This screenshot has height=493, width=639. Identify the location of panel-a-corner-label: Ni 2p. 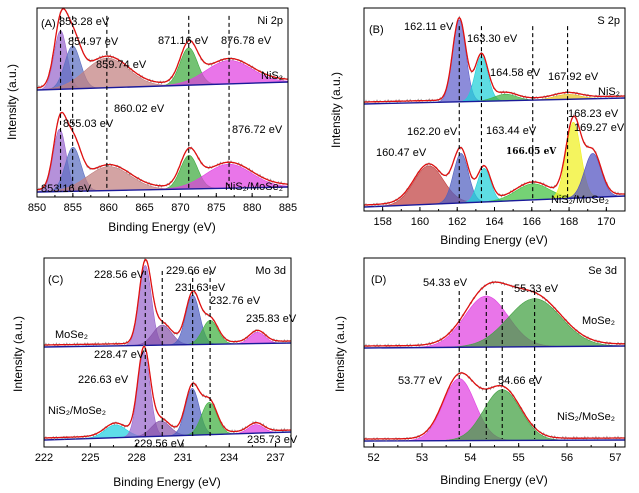
(270, 21).